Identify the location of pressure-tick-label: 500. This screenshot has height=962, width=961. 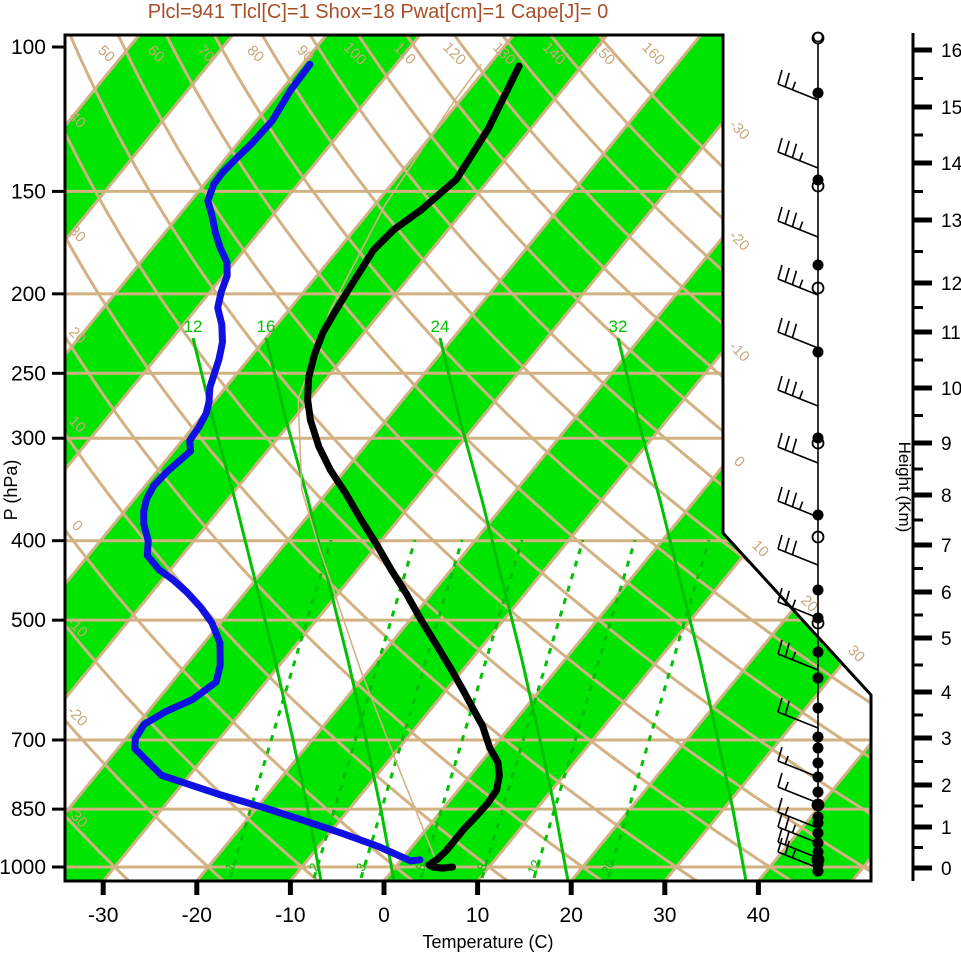
(28, 620).